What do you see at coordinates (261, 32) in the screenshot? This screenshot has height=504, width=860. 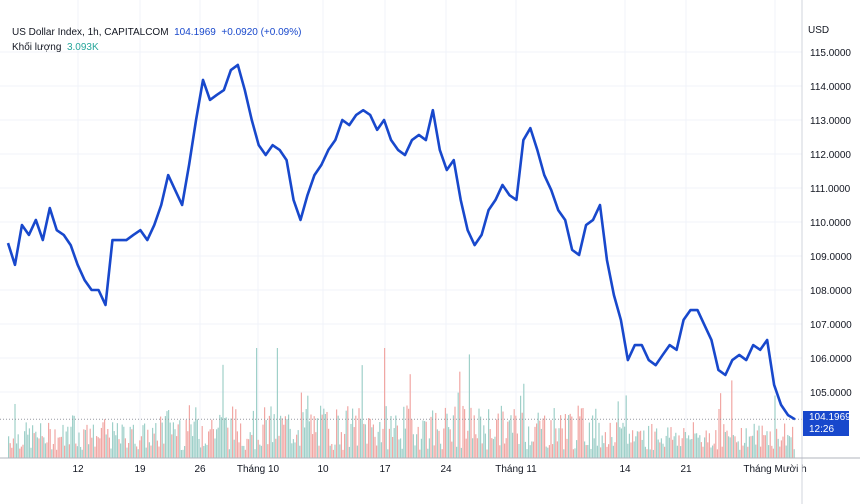 I see `price-change: +0.0920 (+0.09%)` at bounding box center [261, 32].